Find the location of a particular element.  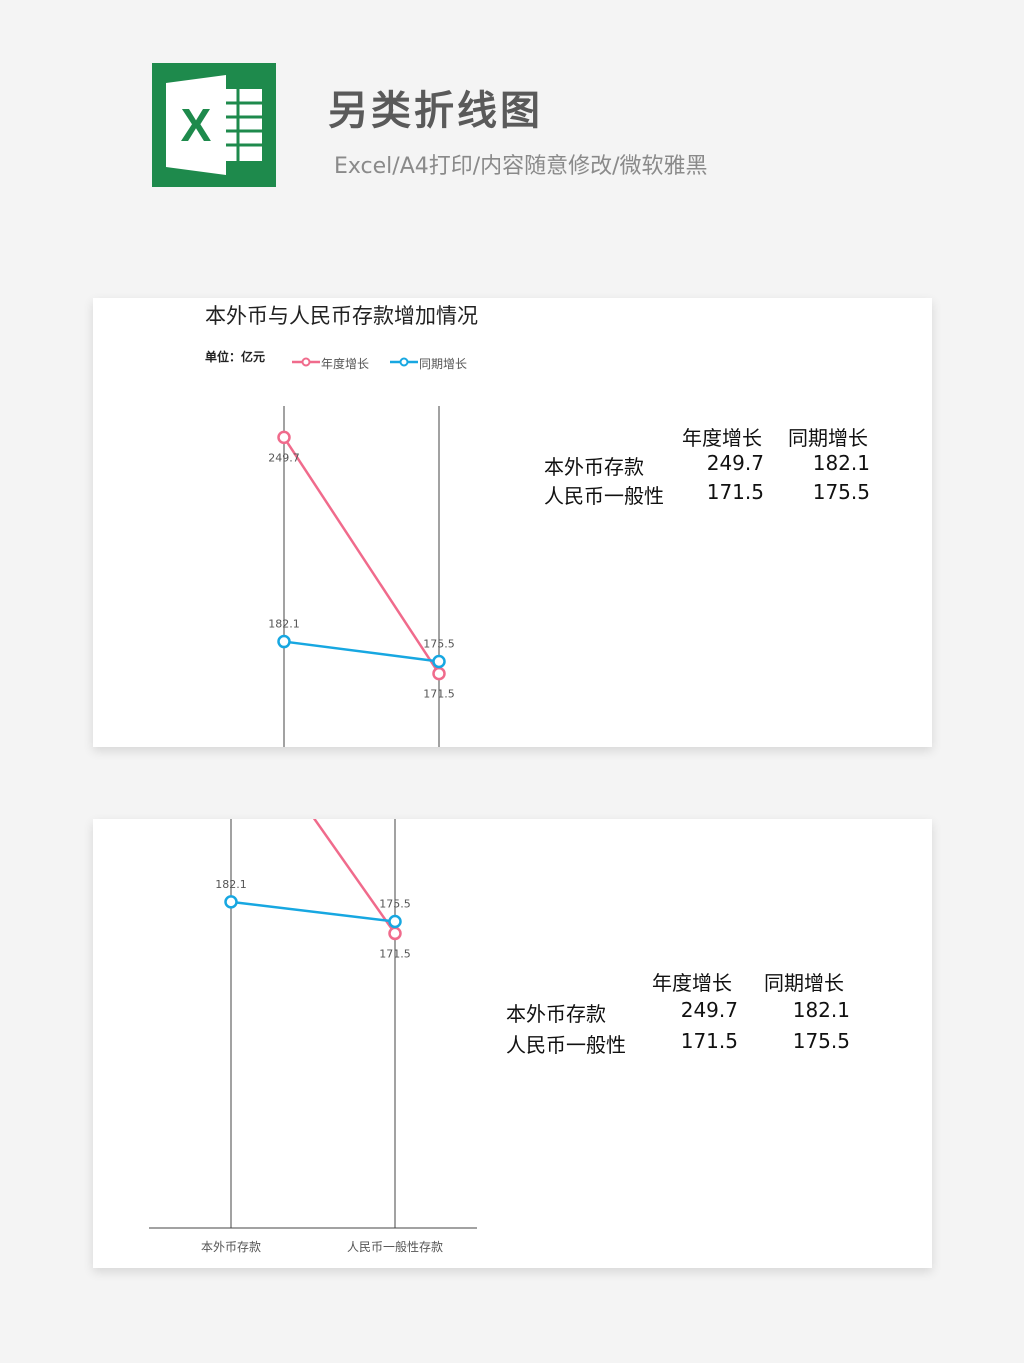

page-subtitle: Excel/A4打印/内容随意修改/微软雅黑 is located at coordinates (521, 166).